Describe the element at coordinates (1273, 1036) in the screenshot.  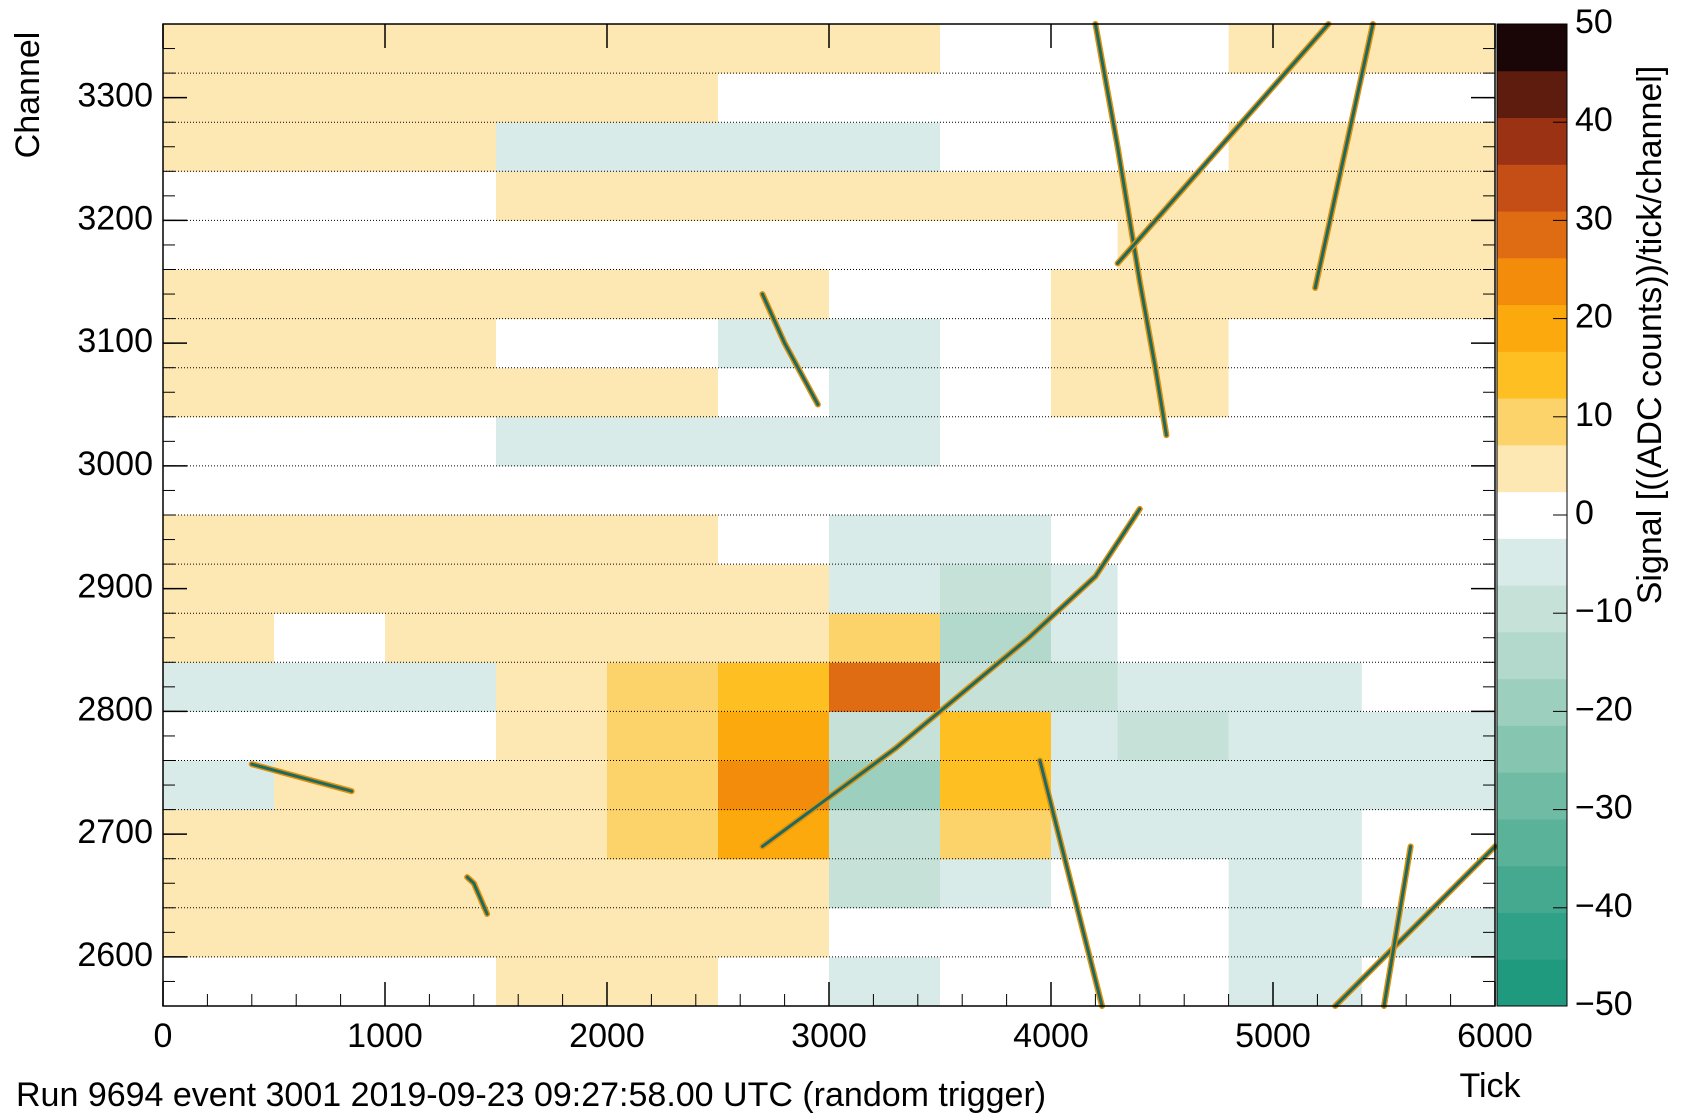
I see `x-tick-label: 5000` at that location.